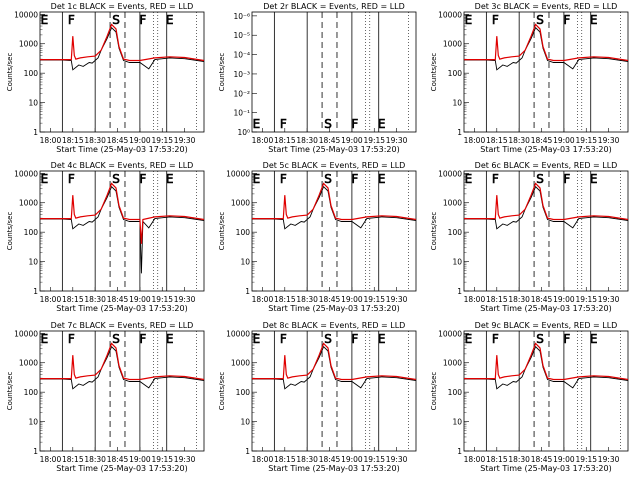  What do you see at coordinates (546, 6) in the screenshot?
I see `plot-title: Det 3c BLACK = Events, RED = LLD` at bounding box center [546, 6].